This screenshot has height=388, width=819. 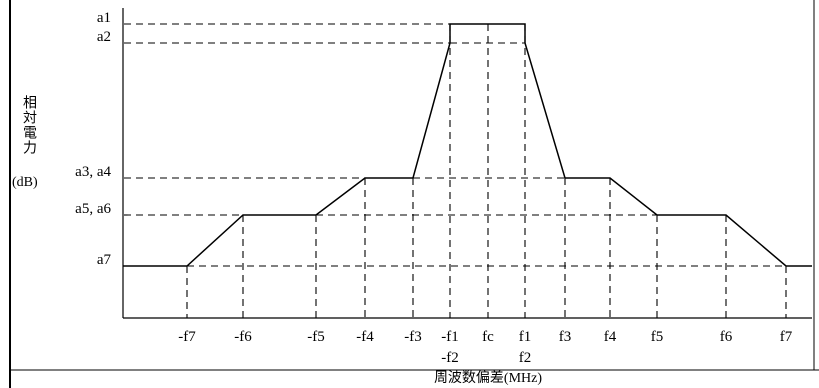 I want to click on y-axis-title: 相対電力, so click(x=28, y=125).